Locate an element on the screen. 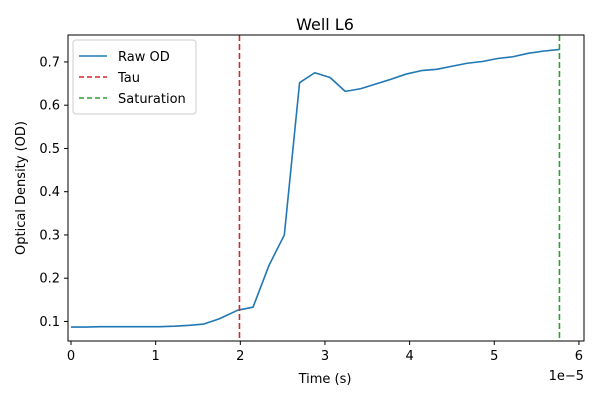 This screenshot has height=400, width=600. y-tick-label: 0.5 is located at coordinates (49, 149).